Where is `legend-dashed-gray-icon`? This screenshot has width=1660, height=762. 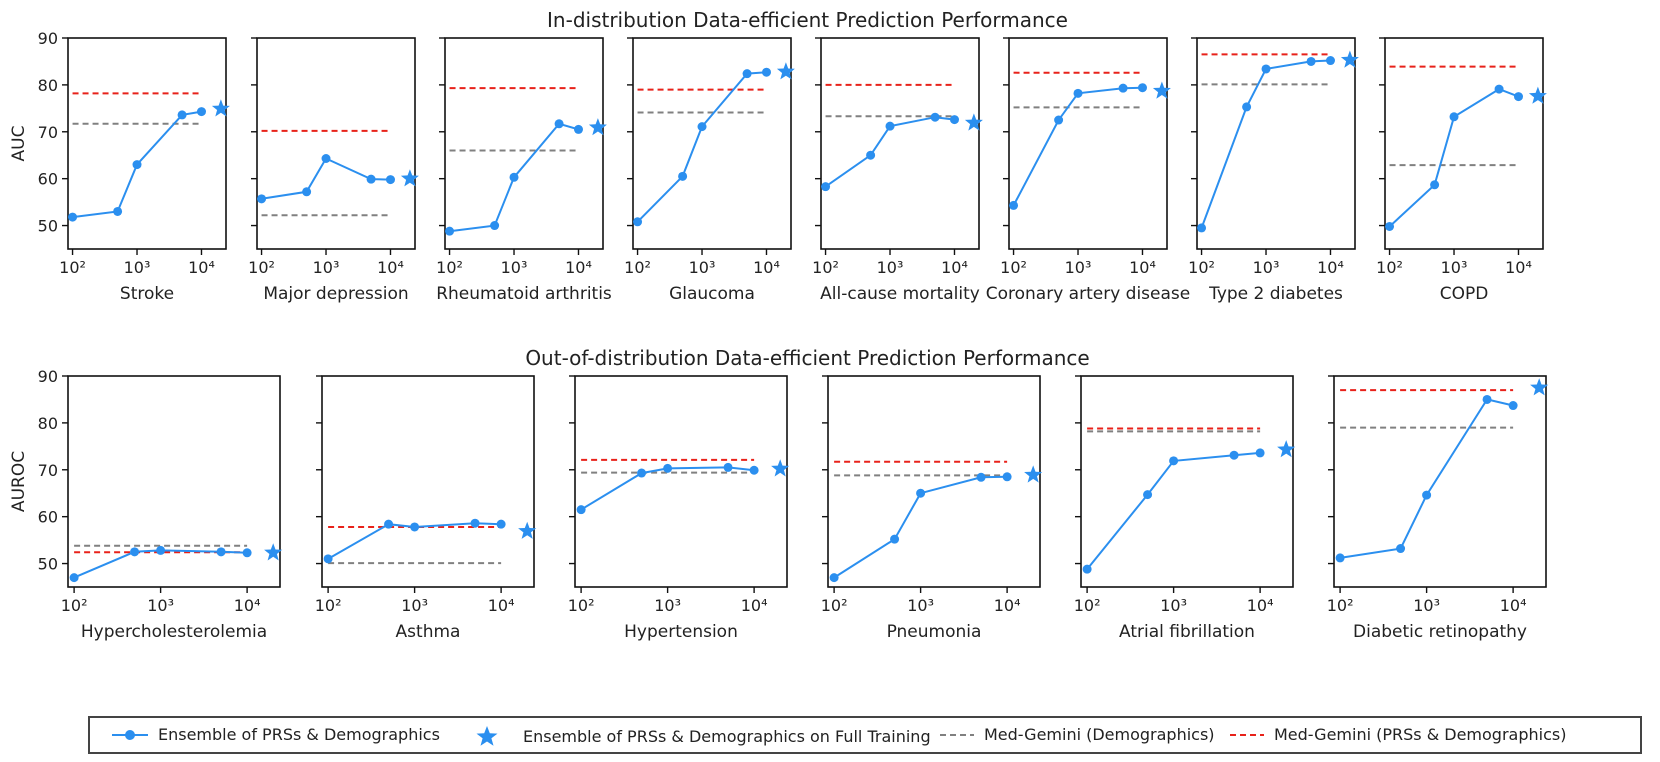
legend-dashed-gray-icon is located at coordinates (957, 734).